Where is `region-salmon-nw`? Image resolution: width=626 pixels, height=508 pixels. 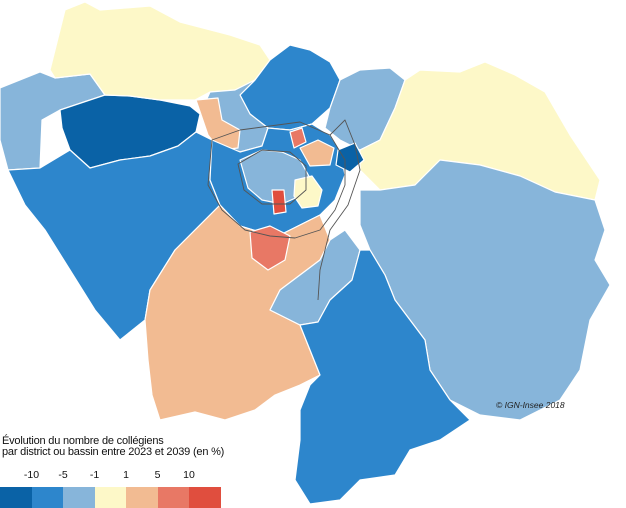 region-salmon-nw is located at coordinates (218, 124).